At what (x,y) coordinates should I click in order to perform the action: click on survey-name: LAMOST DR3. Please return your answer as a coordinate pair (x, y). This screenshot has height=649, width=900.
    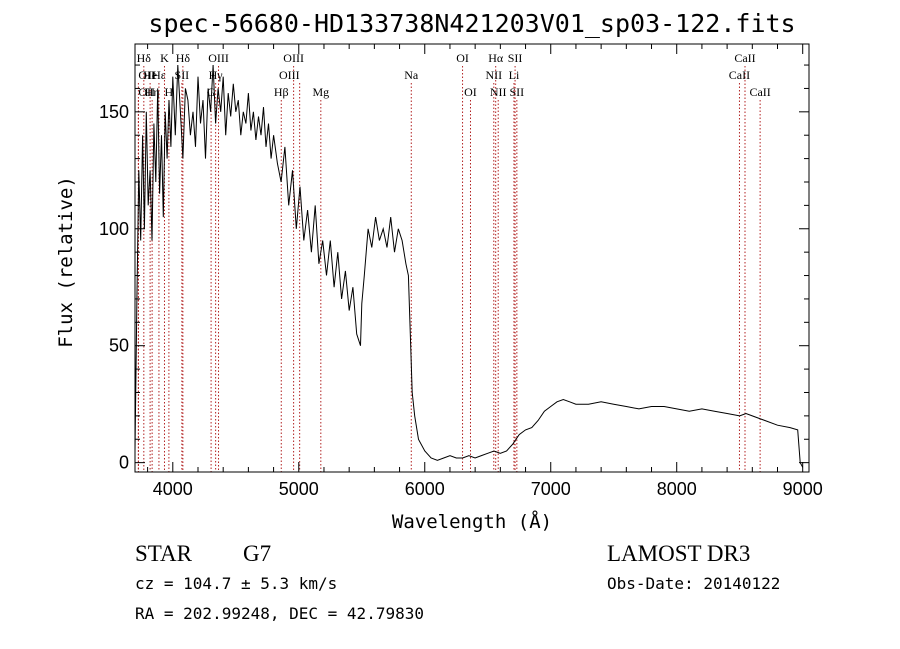
    Looking at the image, I should click on (678, 553).